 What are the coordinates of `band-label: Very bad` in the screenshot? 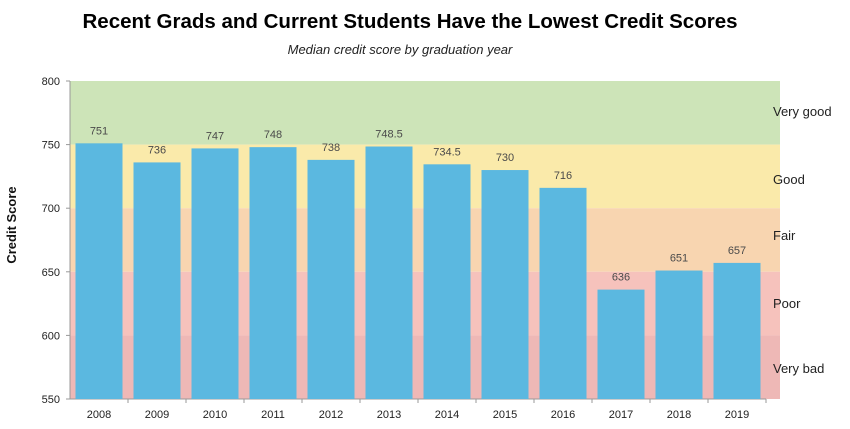 It's located at (798, 368).